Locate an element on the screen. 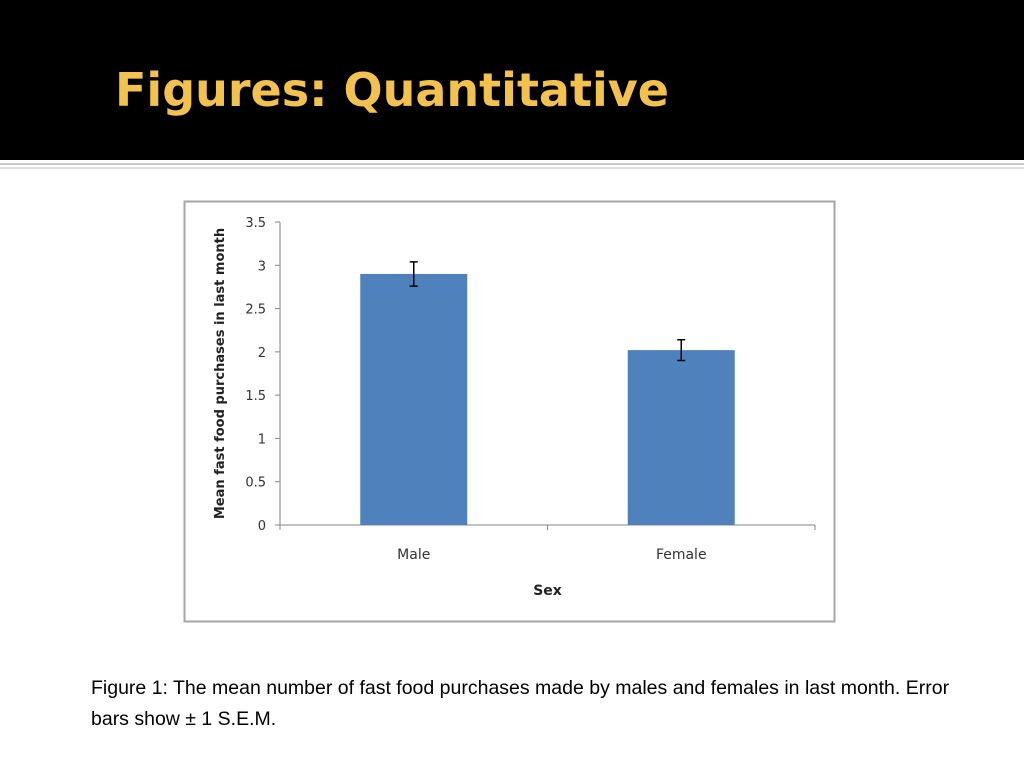  y-tick-label: 1 is located at coordinates (262, 439).